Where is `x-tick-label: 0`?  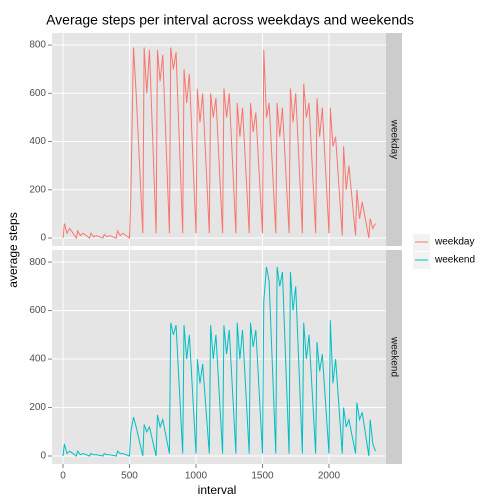
x-tick-label: 0 is located at coordinates (63, 476).